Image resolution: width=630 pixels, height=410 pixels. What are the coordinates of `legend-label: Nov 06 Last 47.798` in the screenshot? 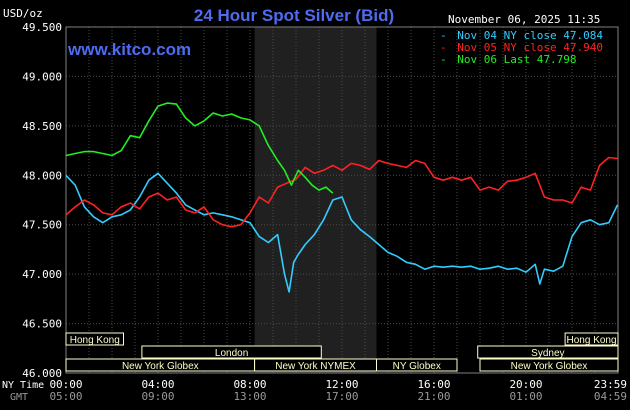 It's located at (516, 59).